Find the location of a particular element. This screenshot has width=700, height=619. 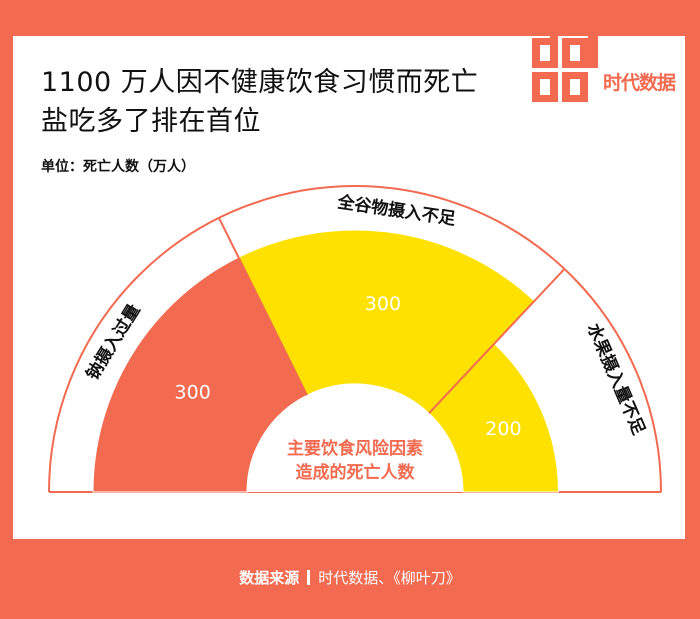

data-label-0: 300 is located at coordinates (193, 392).